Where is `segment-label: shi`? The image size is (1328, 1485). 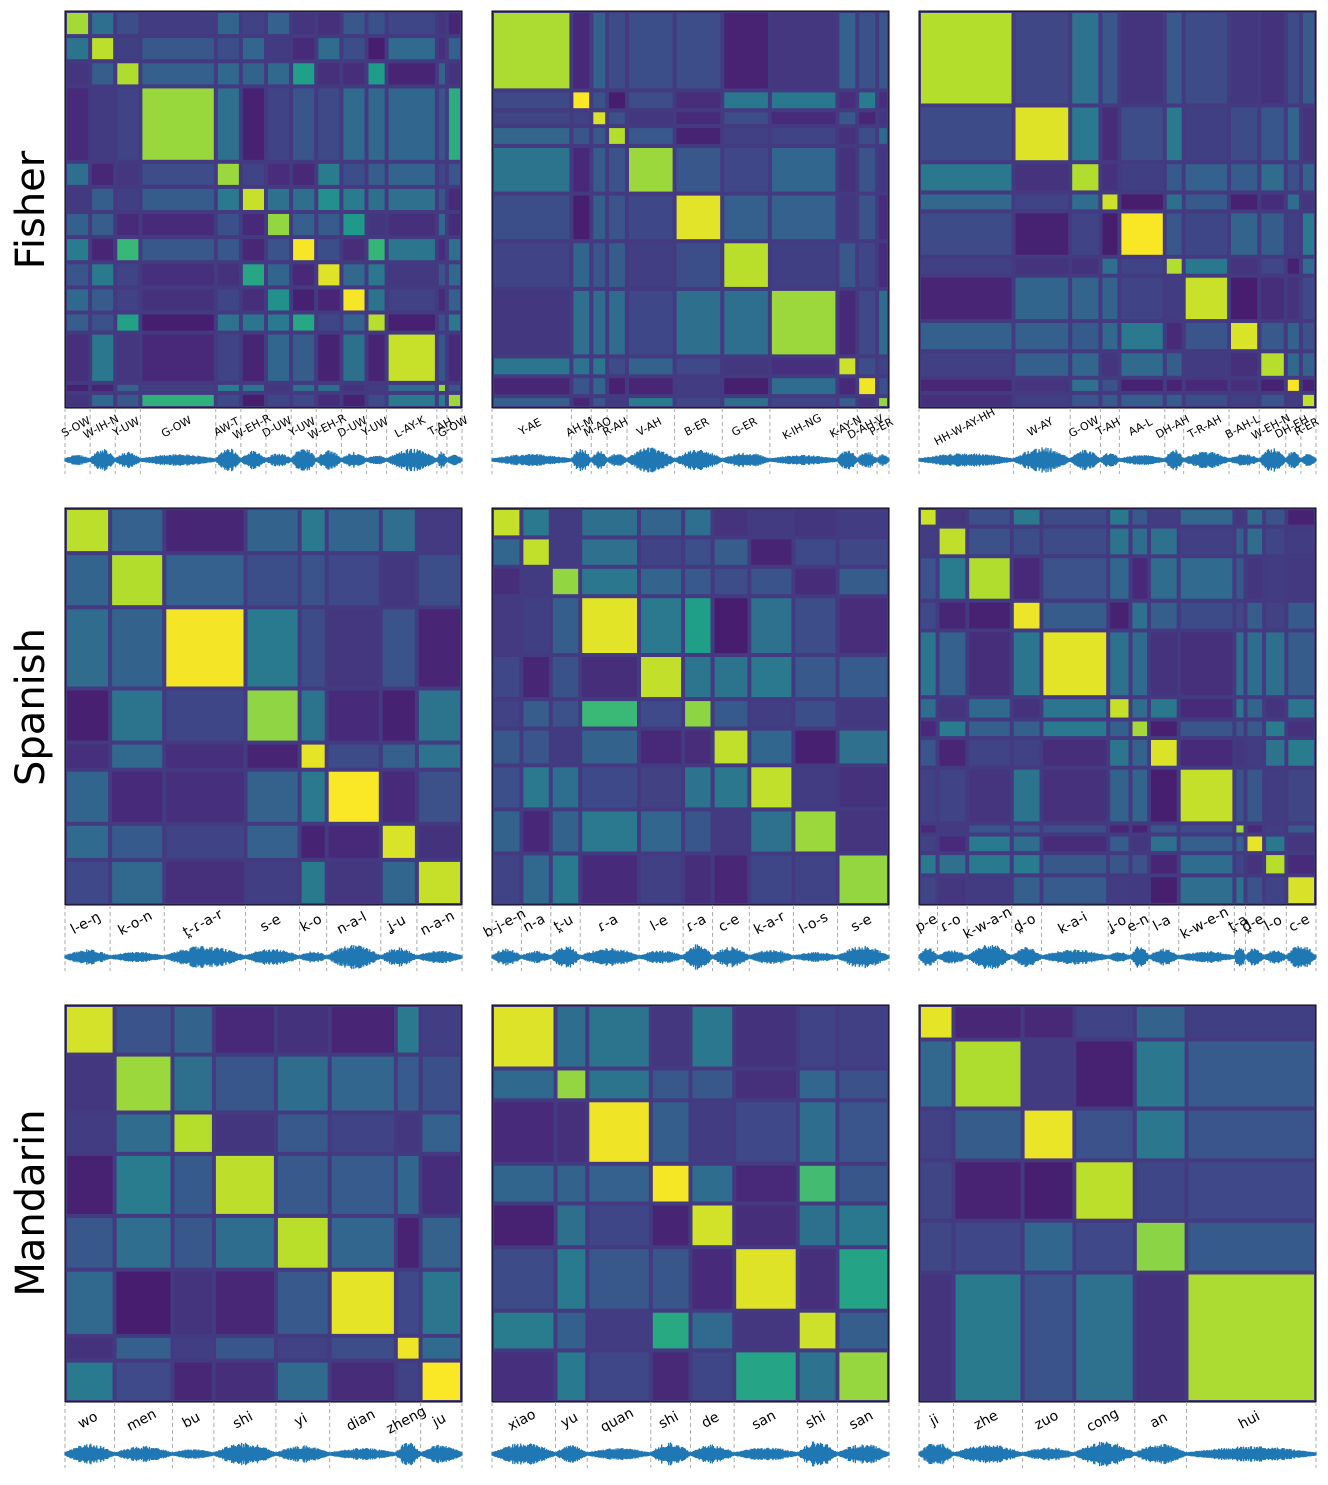
segment-label: shi is located at coordinates (668, 1421).